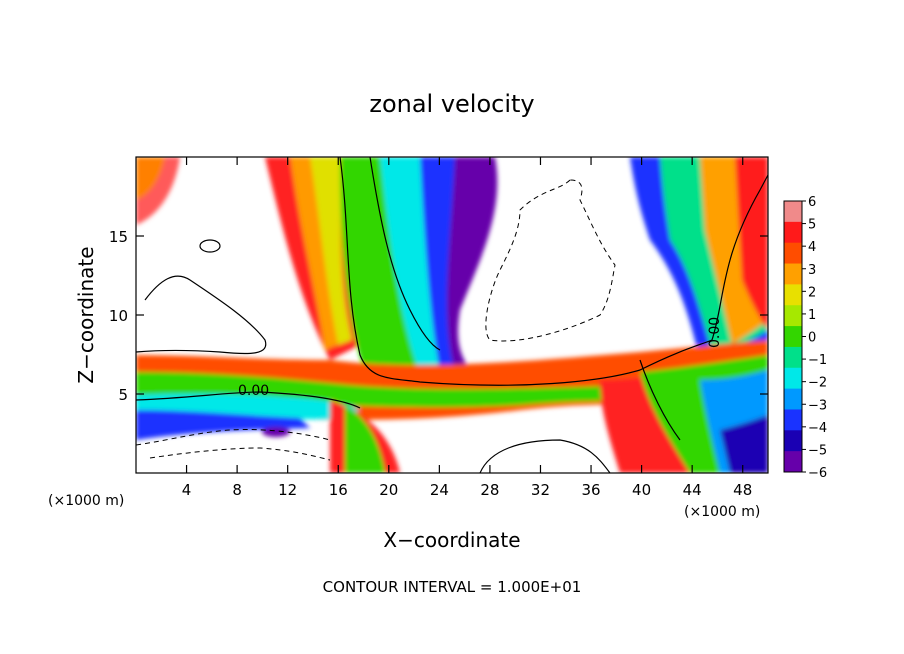 The width and height of the screenshot is (904, 654). Describe the element at coordinates (287, 490) in the screenshot. I see `x-tick-label: 12` at that location.